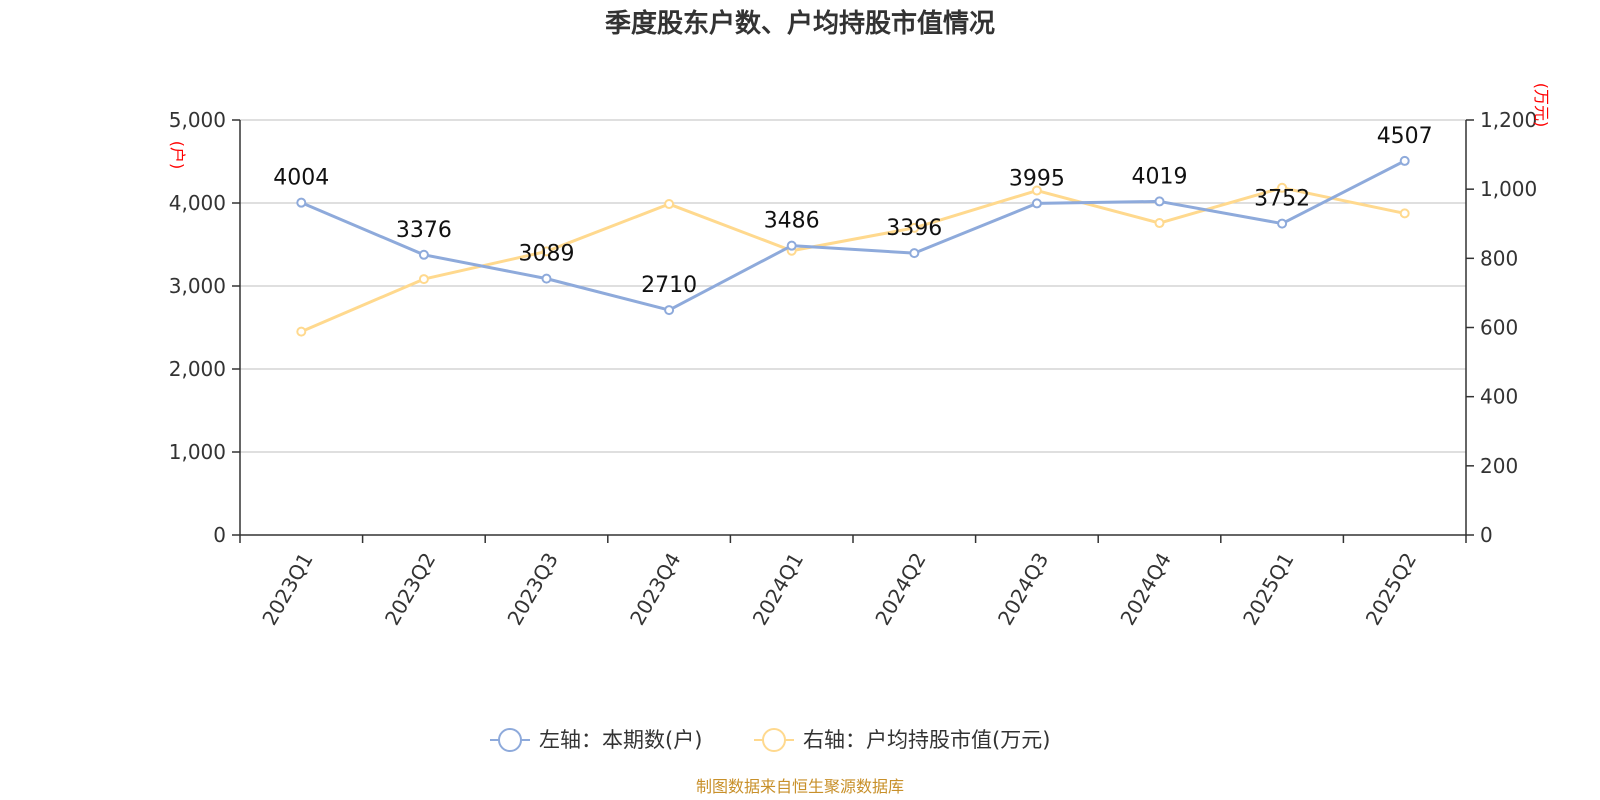 The image size is (1600, 800). I want to click on x-tick-label: 2023Q3, so click(532, 589).